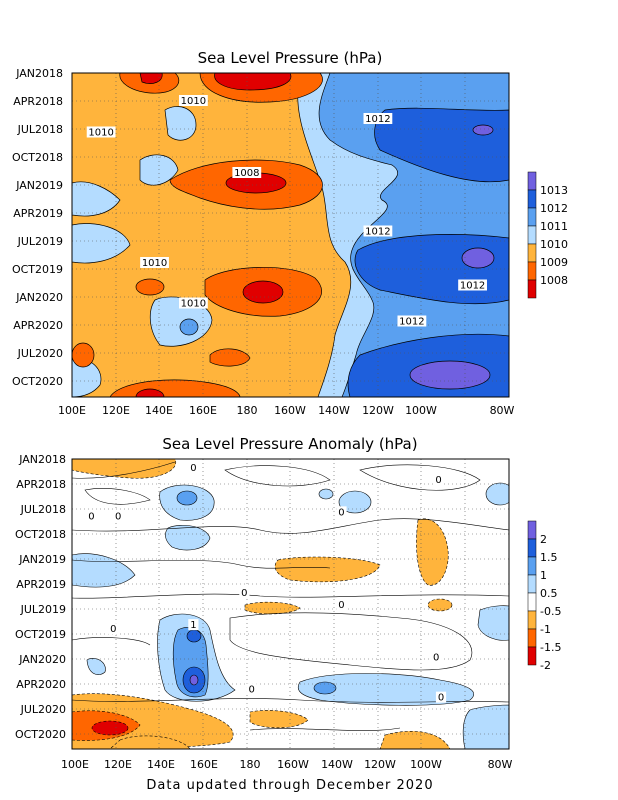 The width and height of the screenshot is (618, 800). What do you see at coordinates (337, 764) in the screenshot?
I see `bottom-xtick-6: 140W` at bounding box center [337, 764].